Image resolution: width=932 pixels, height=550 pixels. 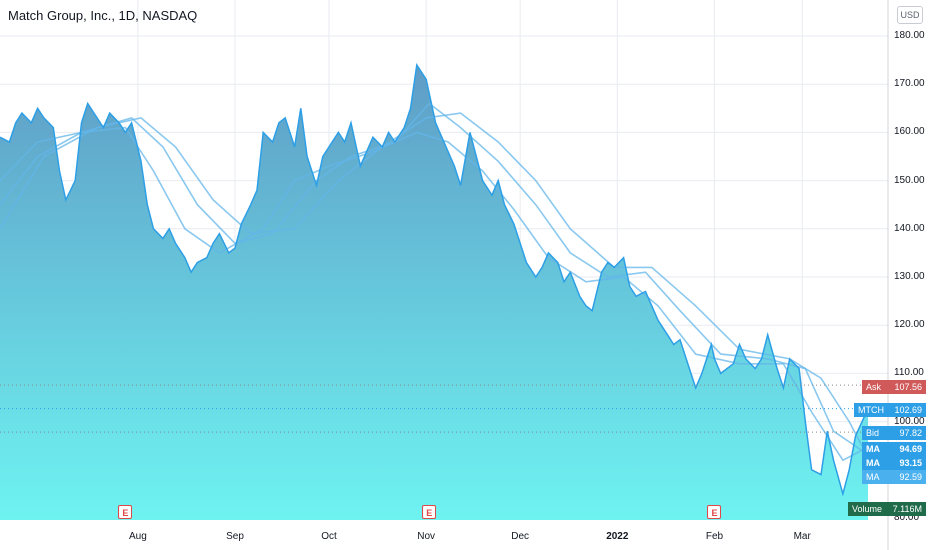 What do you see at coordinates (444, 408) in the screenshot?
I see `price-level-lines` at bounding box center [444, 408].